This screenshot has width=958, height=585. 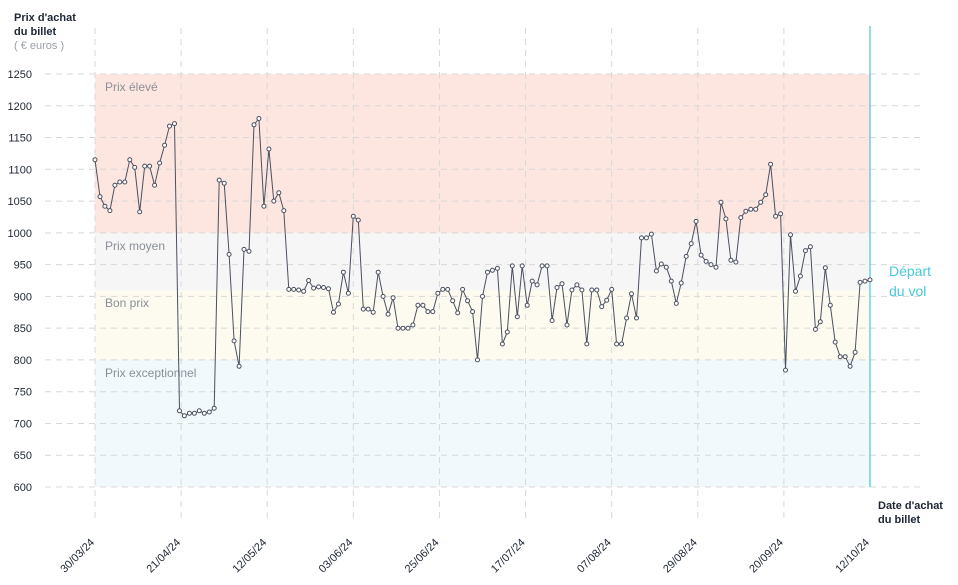 What do you see at coordinates (852, 556) in the screenshot?
I see `x-tick-9: 12/10/24` at bounding box center [852, 556].